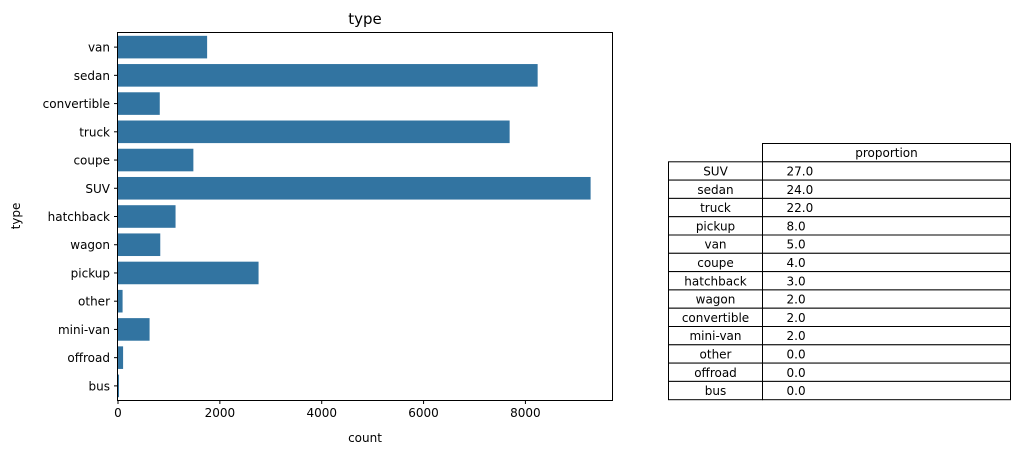  What do you see at coordinates (99, 386) in the screenshot?
I see `y-tick-label: bus` at bounding box center [99, 386].